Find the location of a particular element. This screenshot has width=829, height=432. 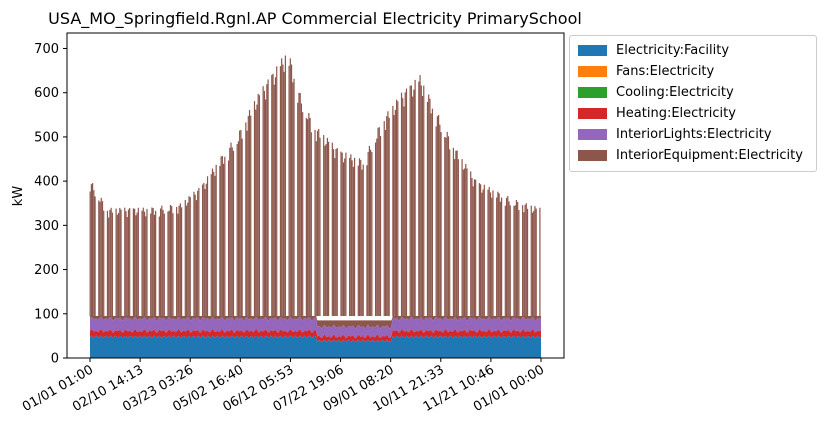

legend-item: Heating:Electricity is located at coordinates (697, 113).